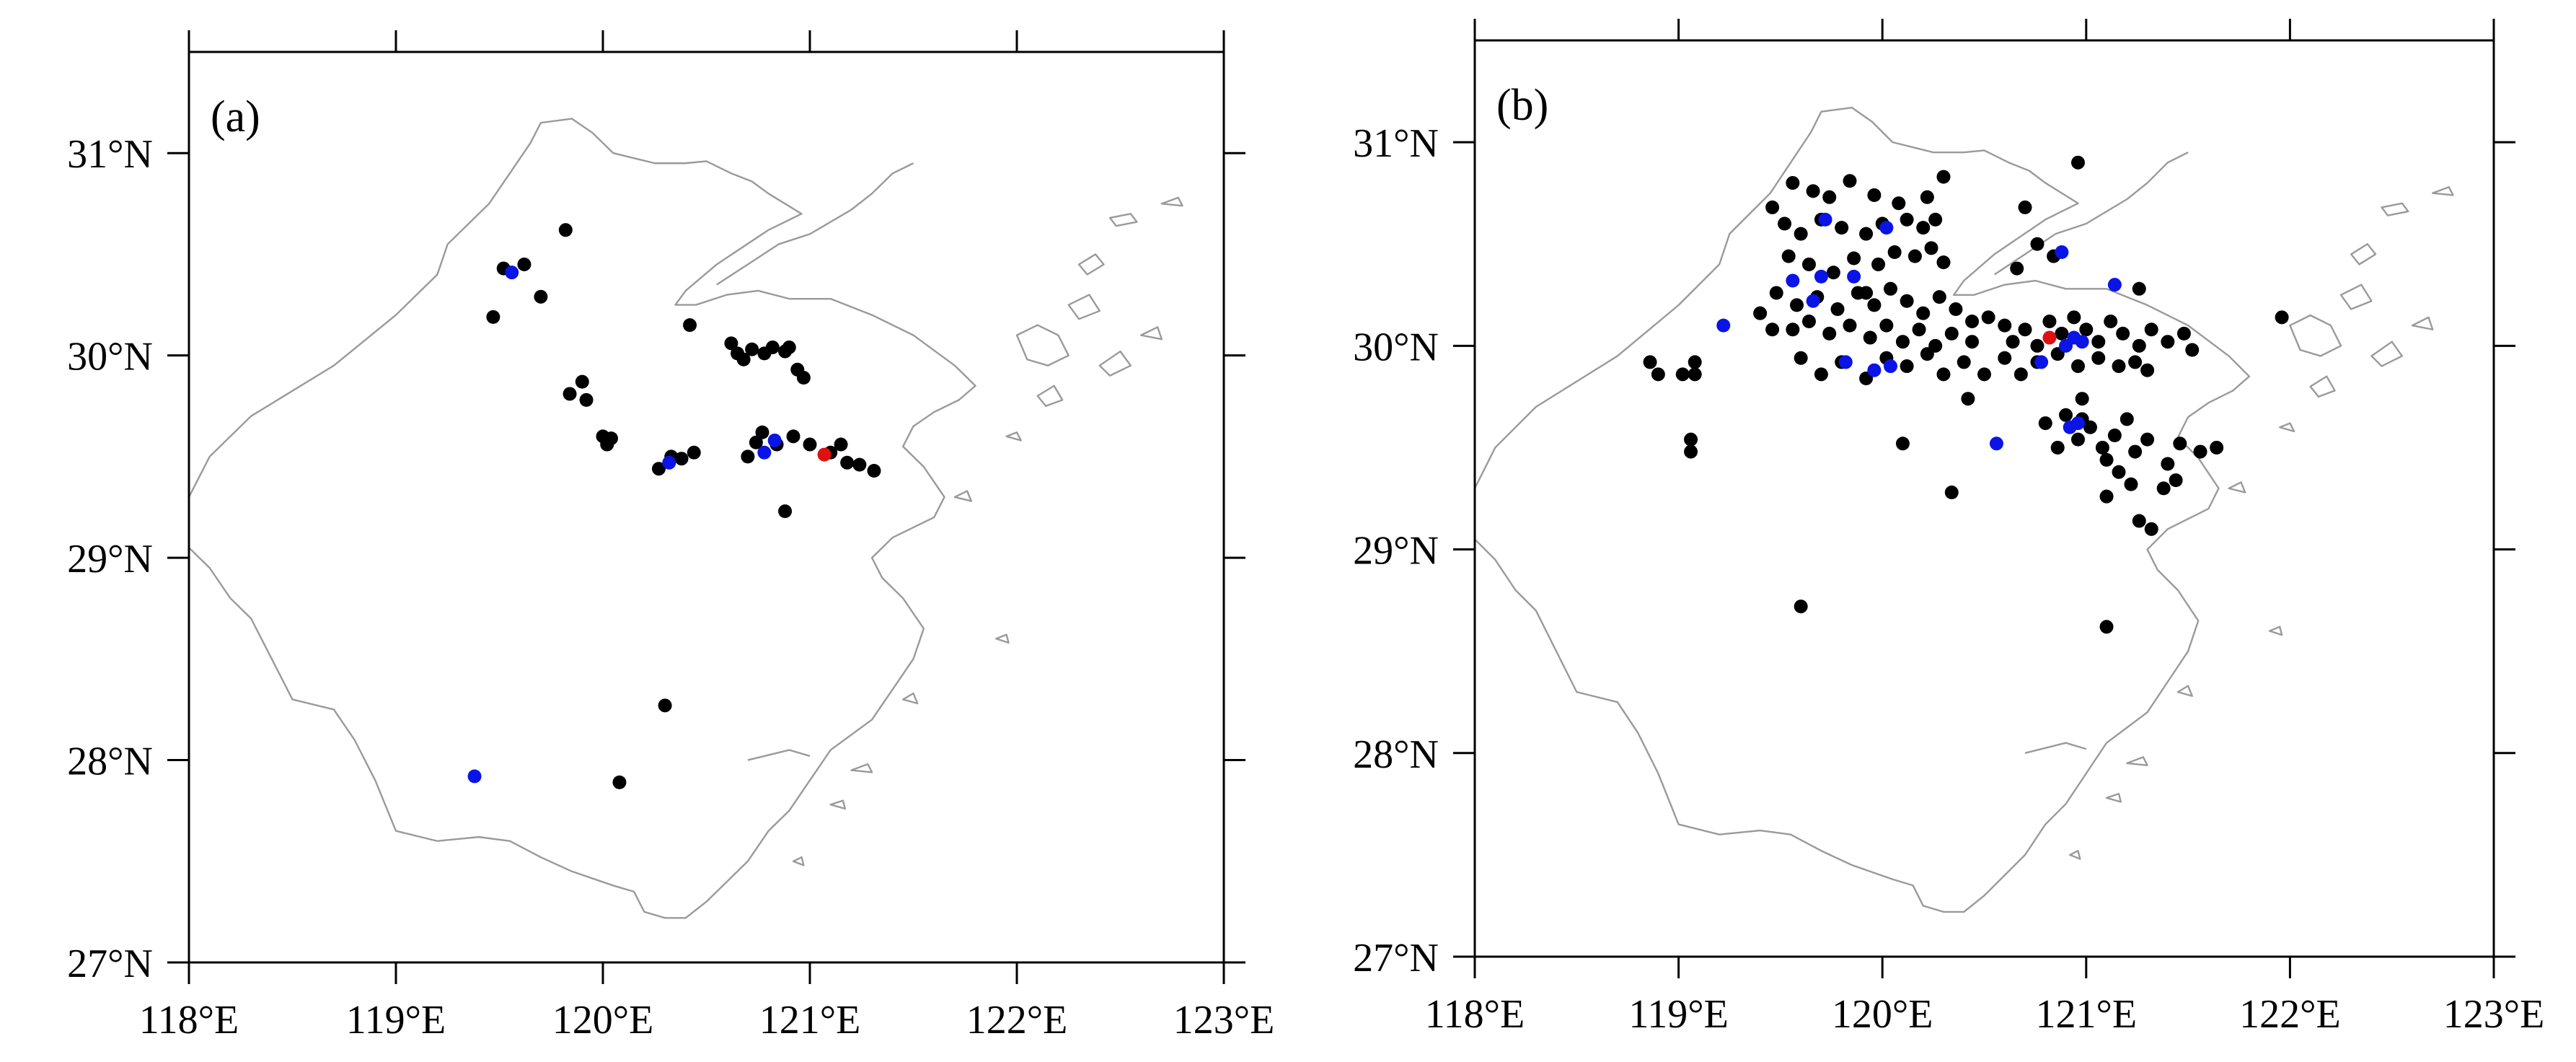 The height and width of the screenshot is (1062, 2576). I want to click on panel-label: (b), so click(1522, 105).